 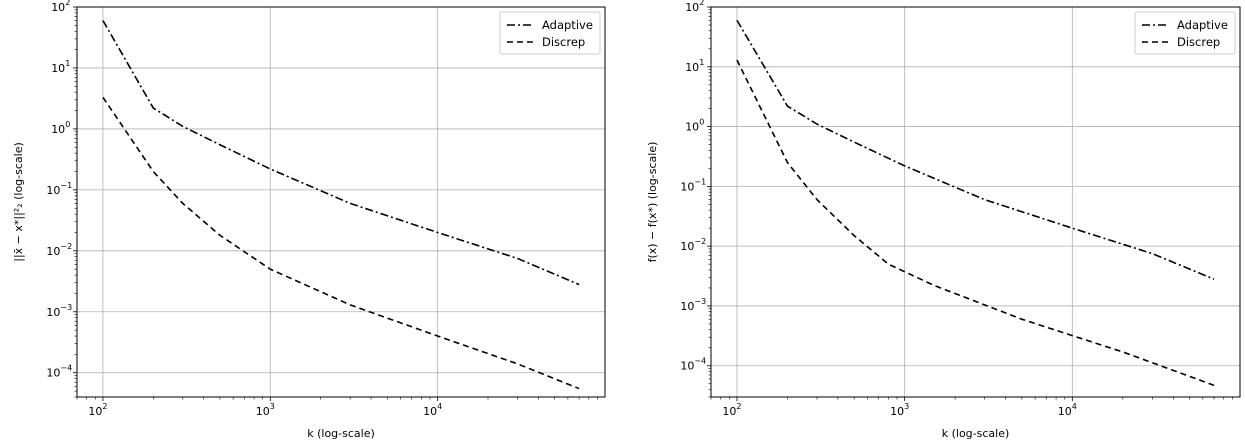 I want to click on y-axis-label: f(x) − f(x*) (log-scale), so click(x=652, y=202).